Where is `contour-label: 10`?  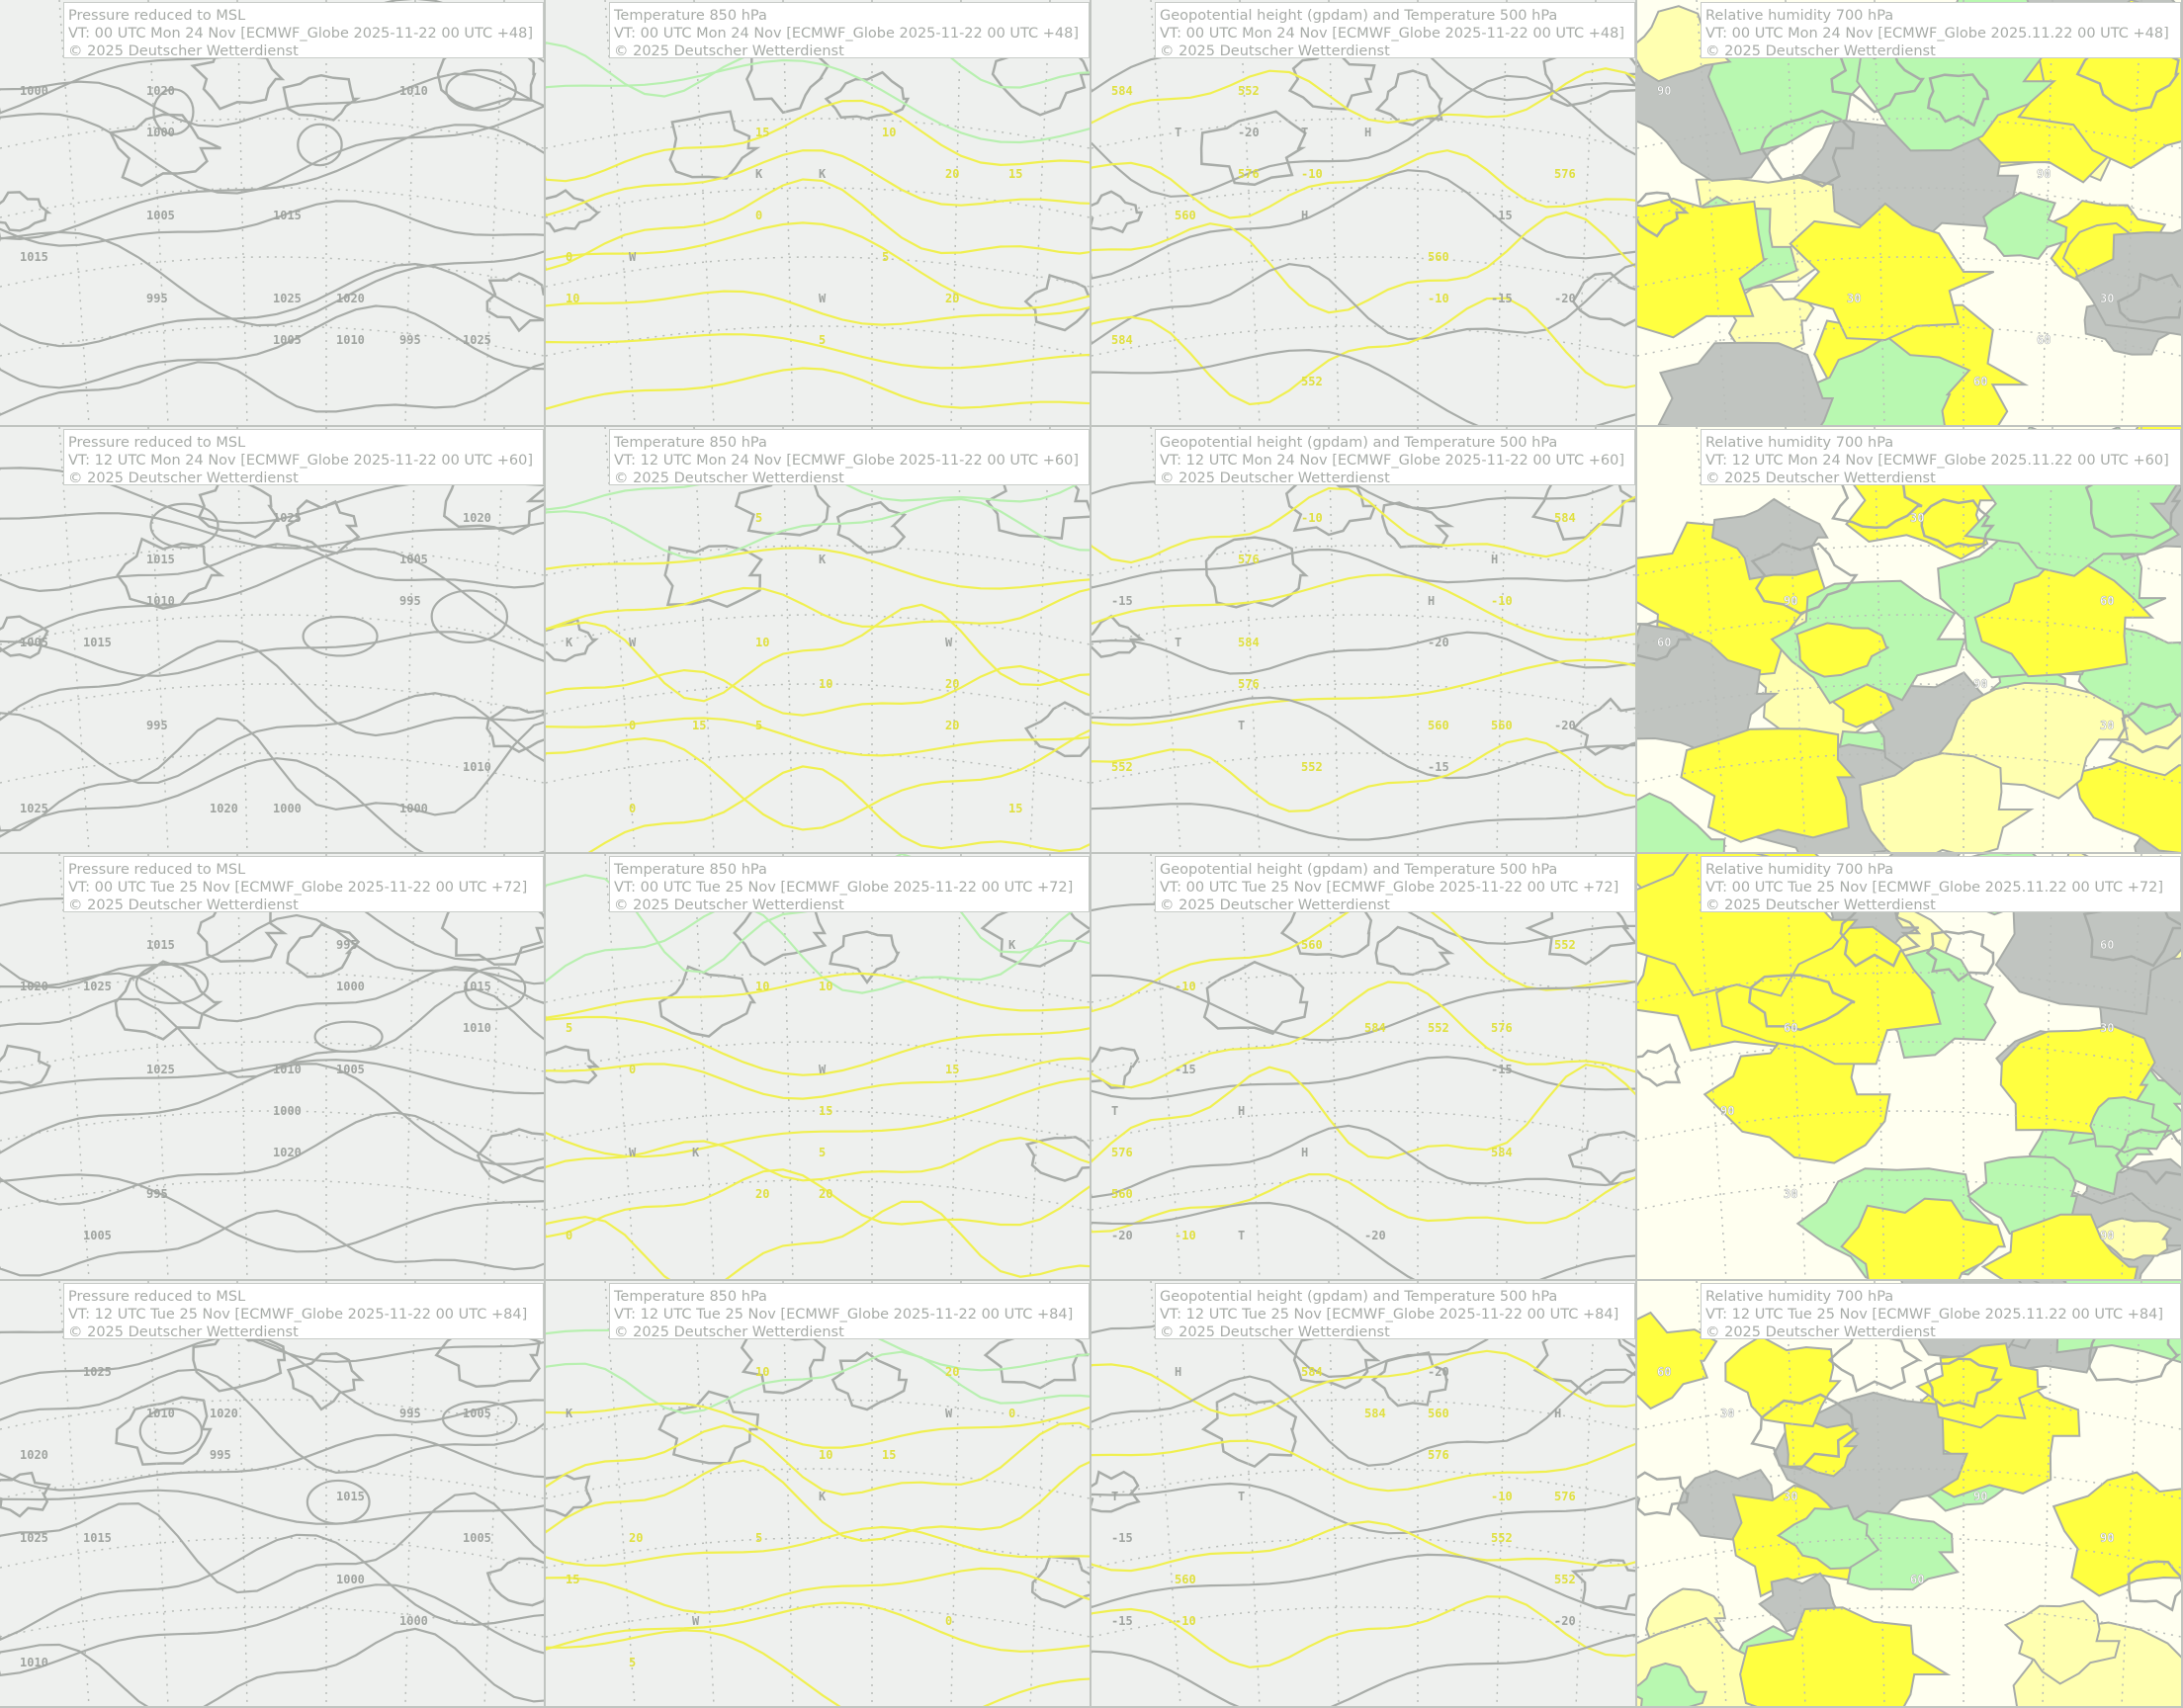 contour-label: 10 is located at coordinates (825, 684).